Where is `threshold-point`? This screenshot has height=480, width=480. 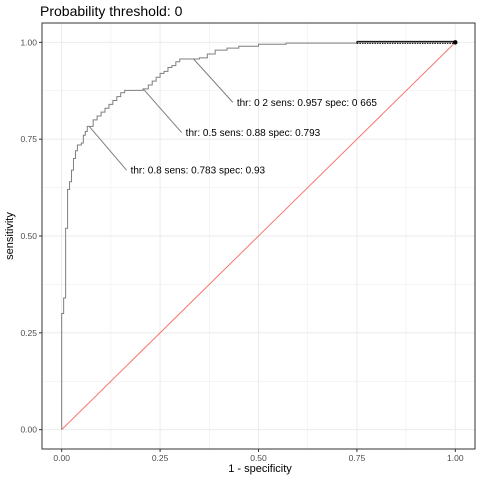
threshold-point is located at coordinates (455, 42).